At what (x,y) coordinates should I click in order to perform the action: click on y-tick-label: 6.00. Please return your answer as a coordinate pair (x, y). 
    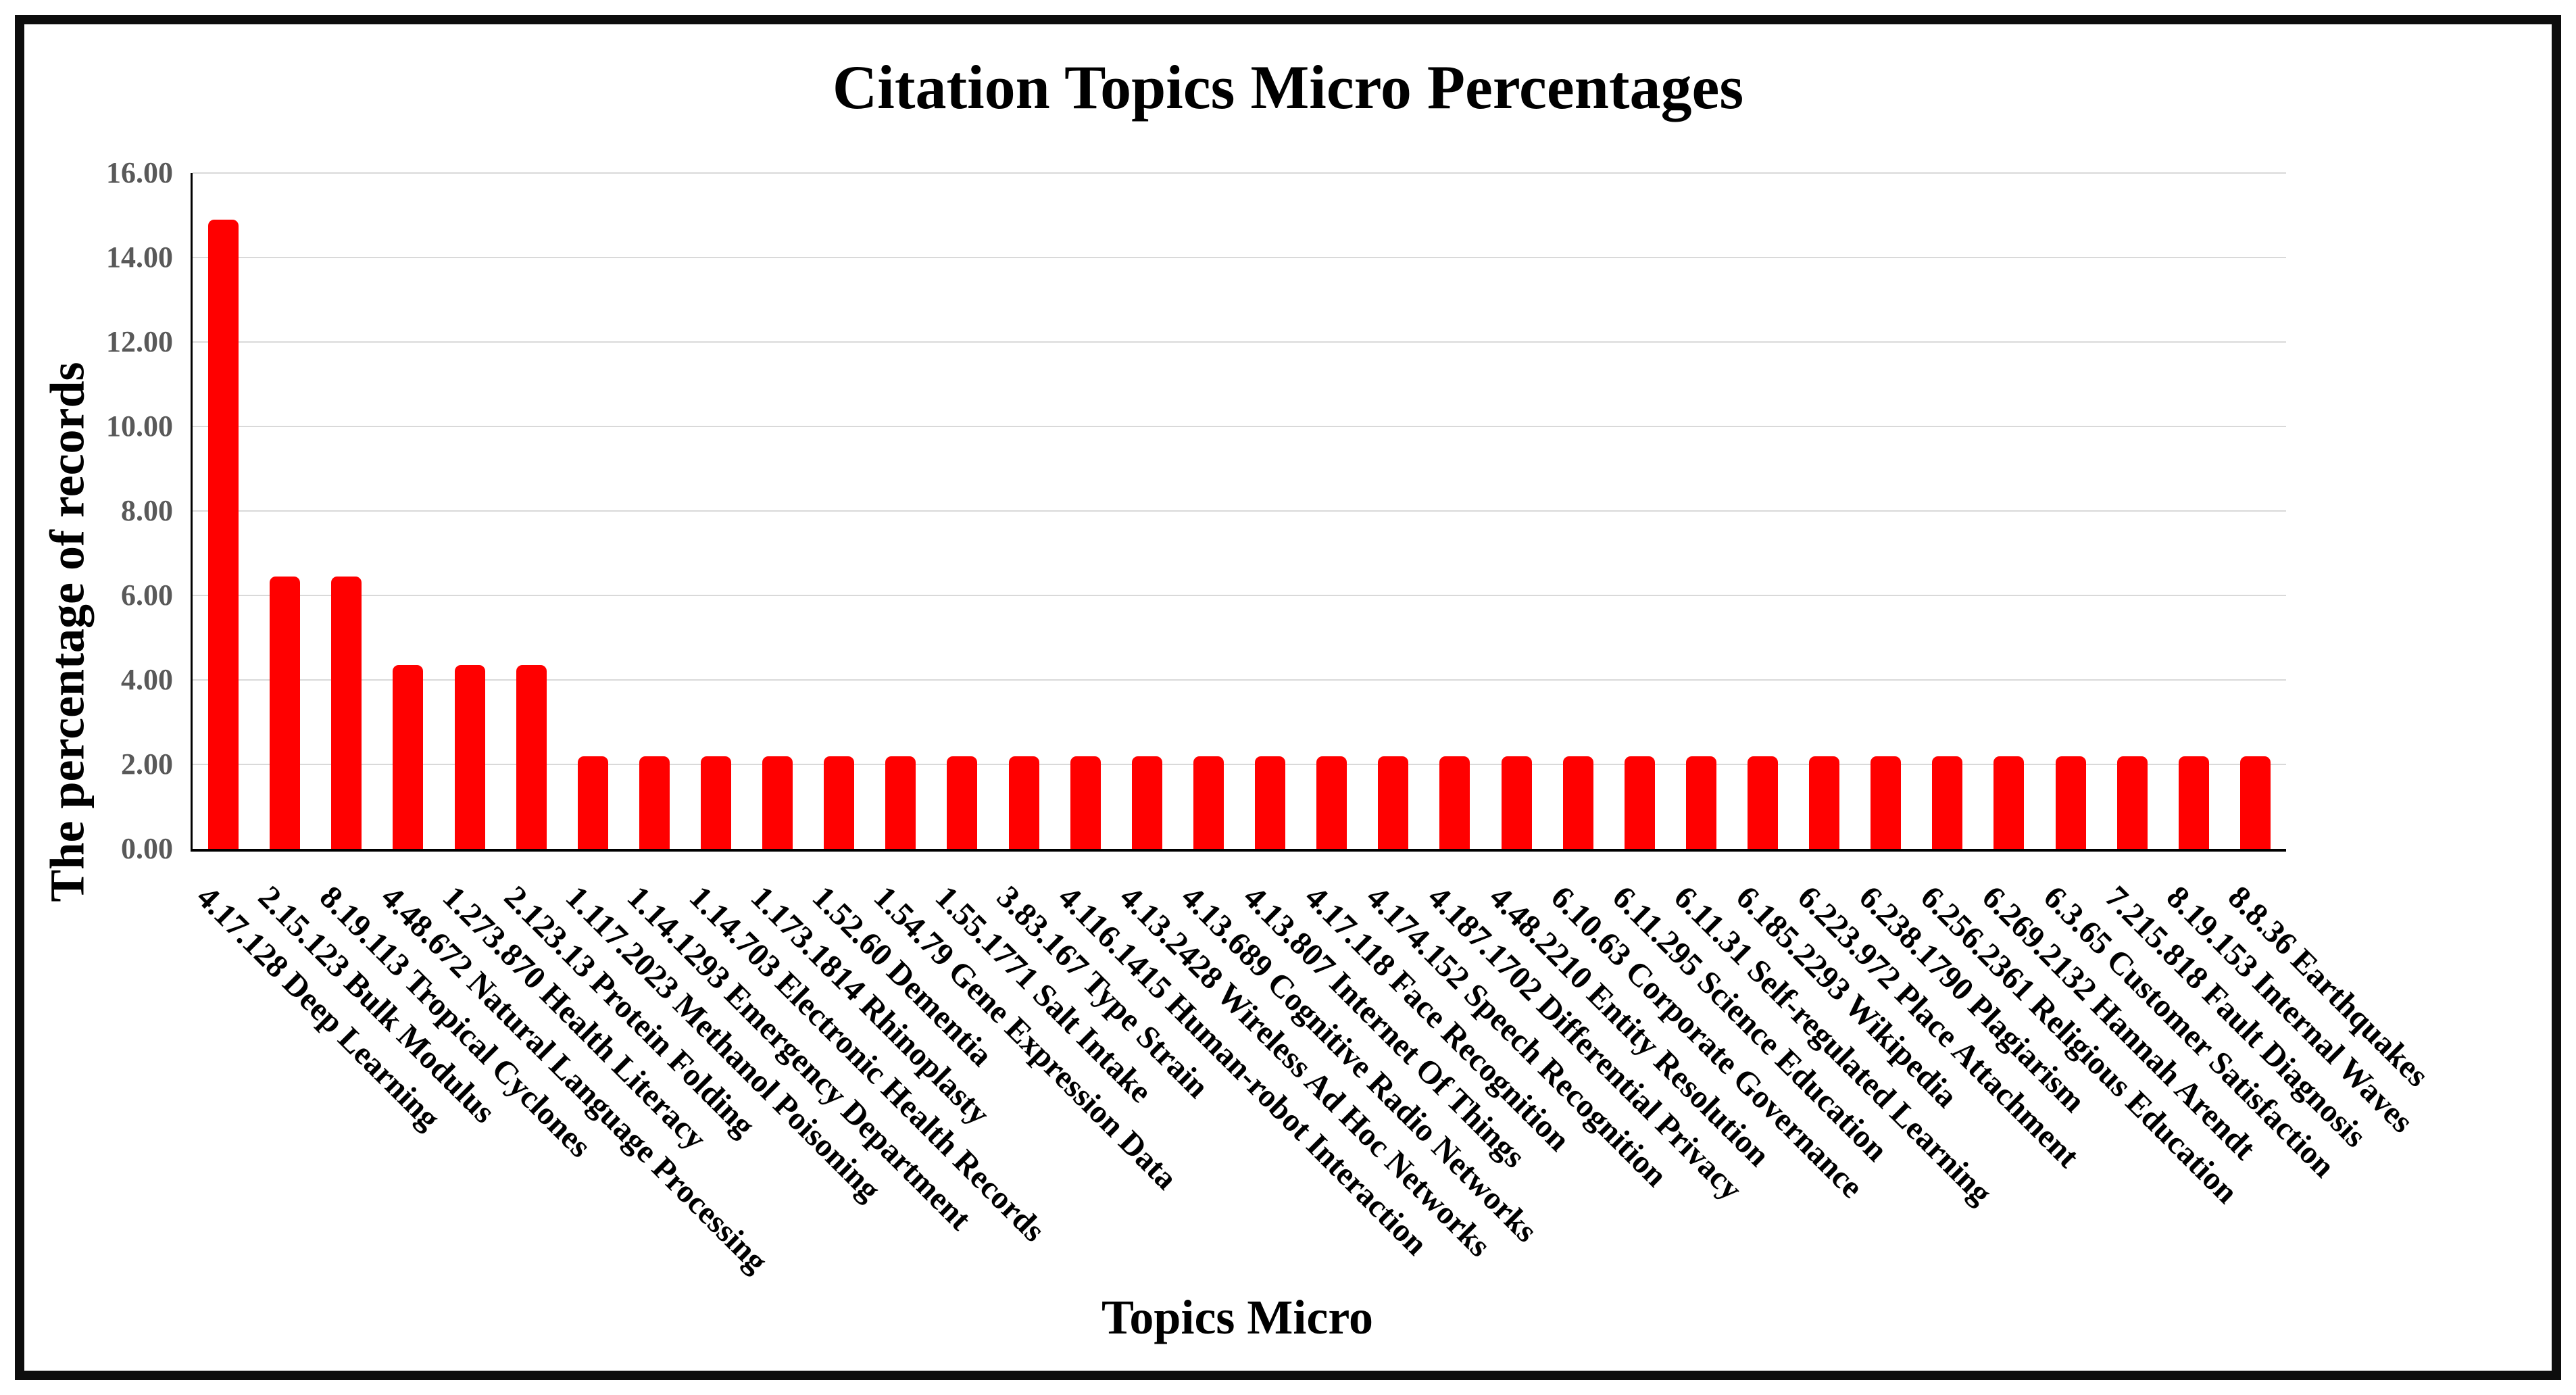
    Looking at the image, I should click on (147, 595).